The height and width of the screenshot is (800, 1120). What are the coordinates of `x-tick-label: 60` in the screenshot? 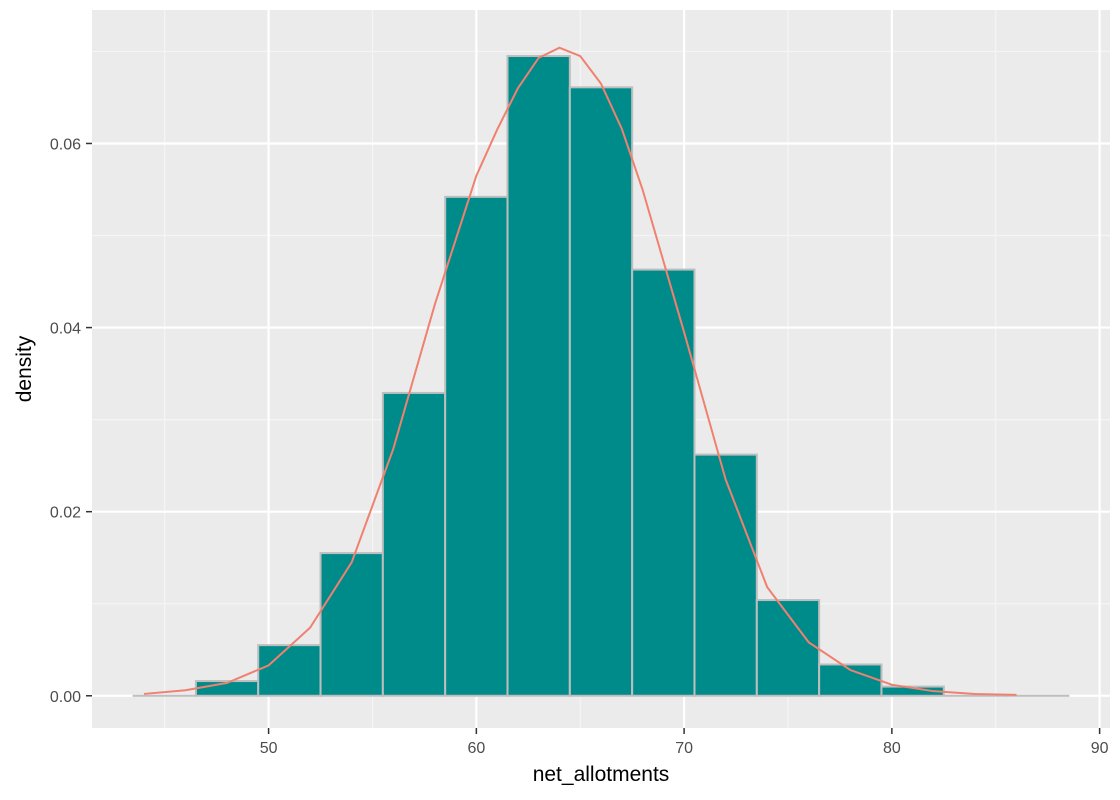 It's located at (476, 748).